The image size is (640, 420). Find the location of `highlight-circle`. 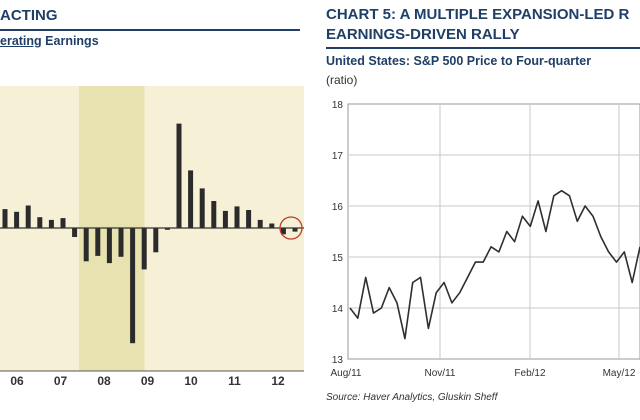

highlight-circle is located at coordinates (291, 228).